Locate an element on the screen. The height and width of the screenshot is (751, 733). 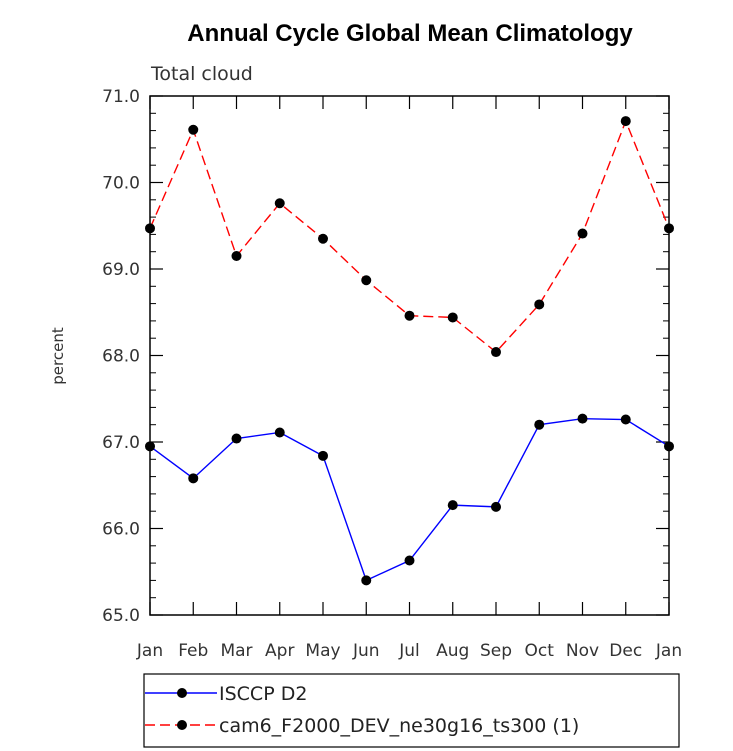
x-tick-label: Sep is located at coordinates (496, 651).